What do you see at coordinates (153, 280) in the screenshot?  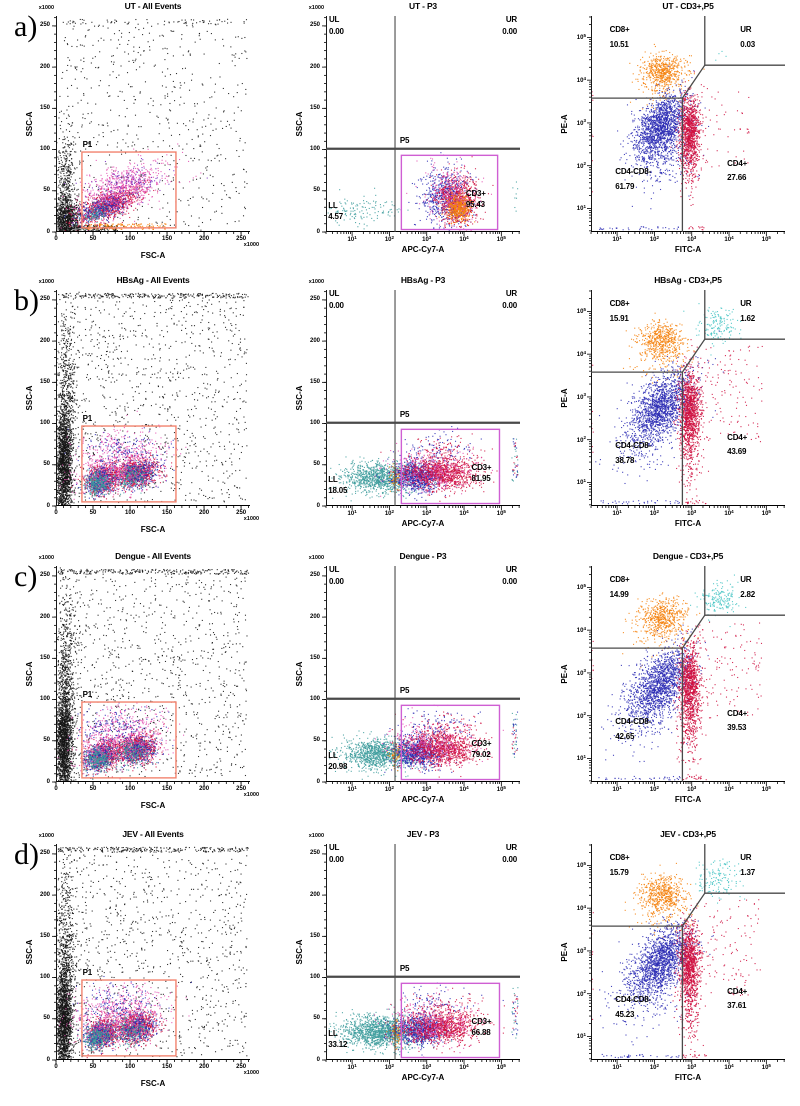 I see `plot-title: HBsAg - All Events` at bounding box center [153, 280].